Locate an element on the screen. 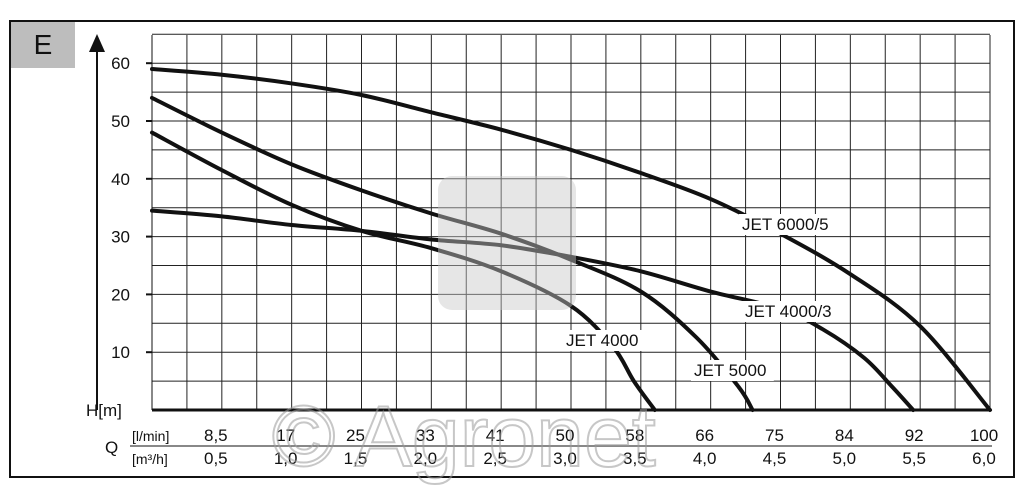  x-tick-label-m3h: 0,5 is located at coordinates (216, 458).